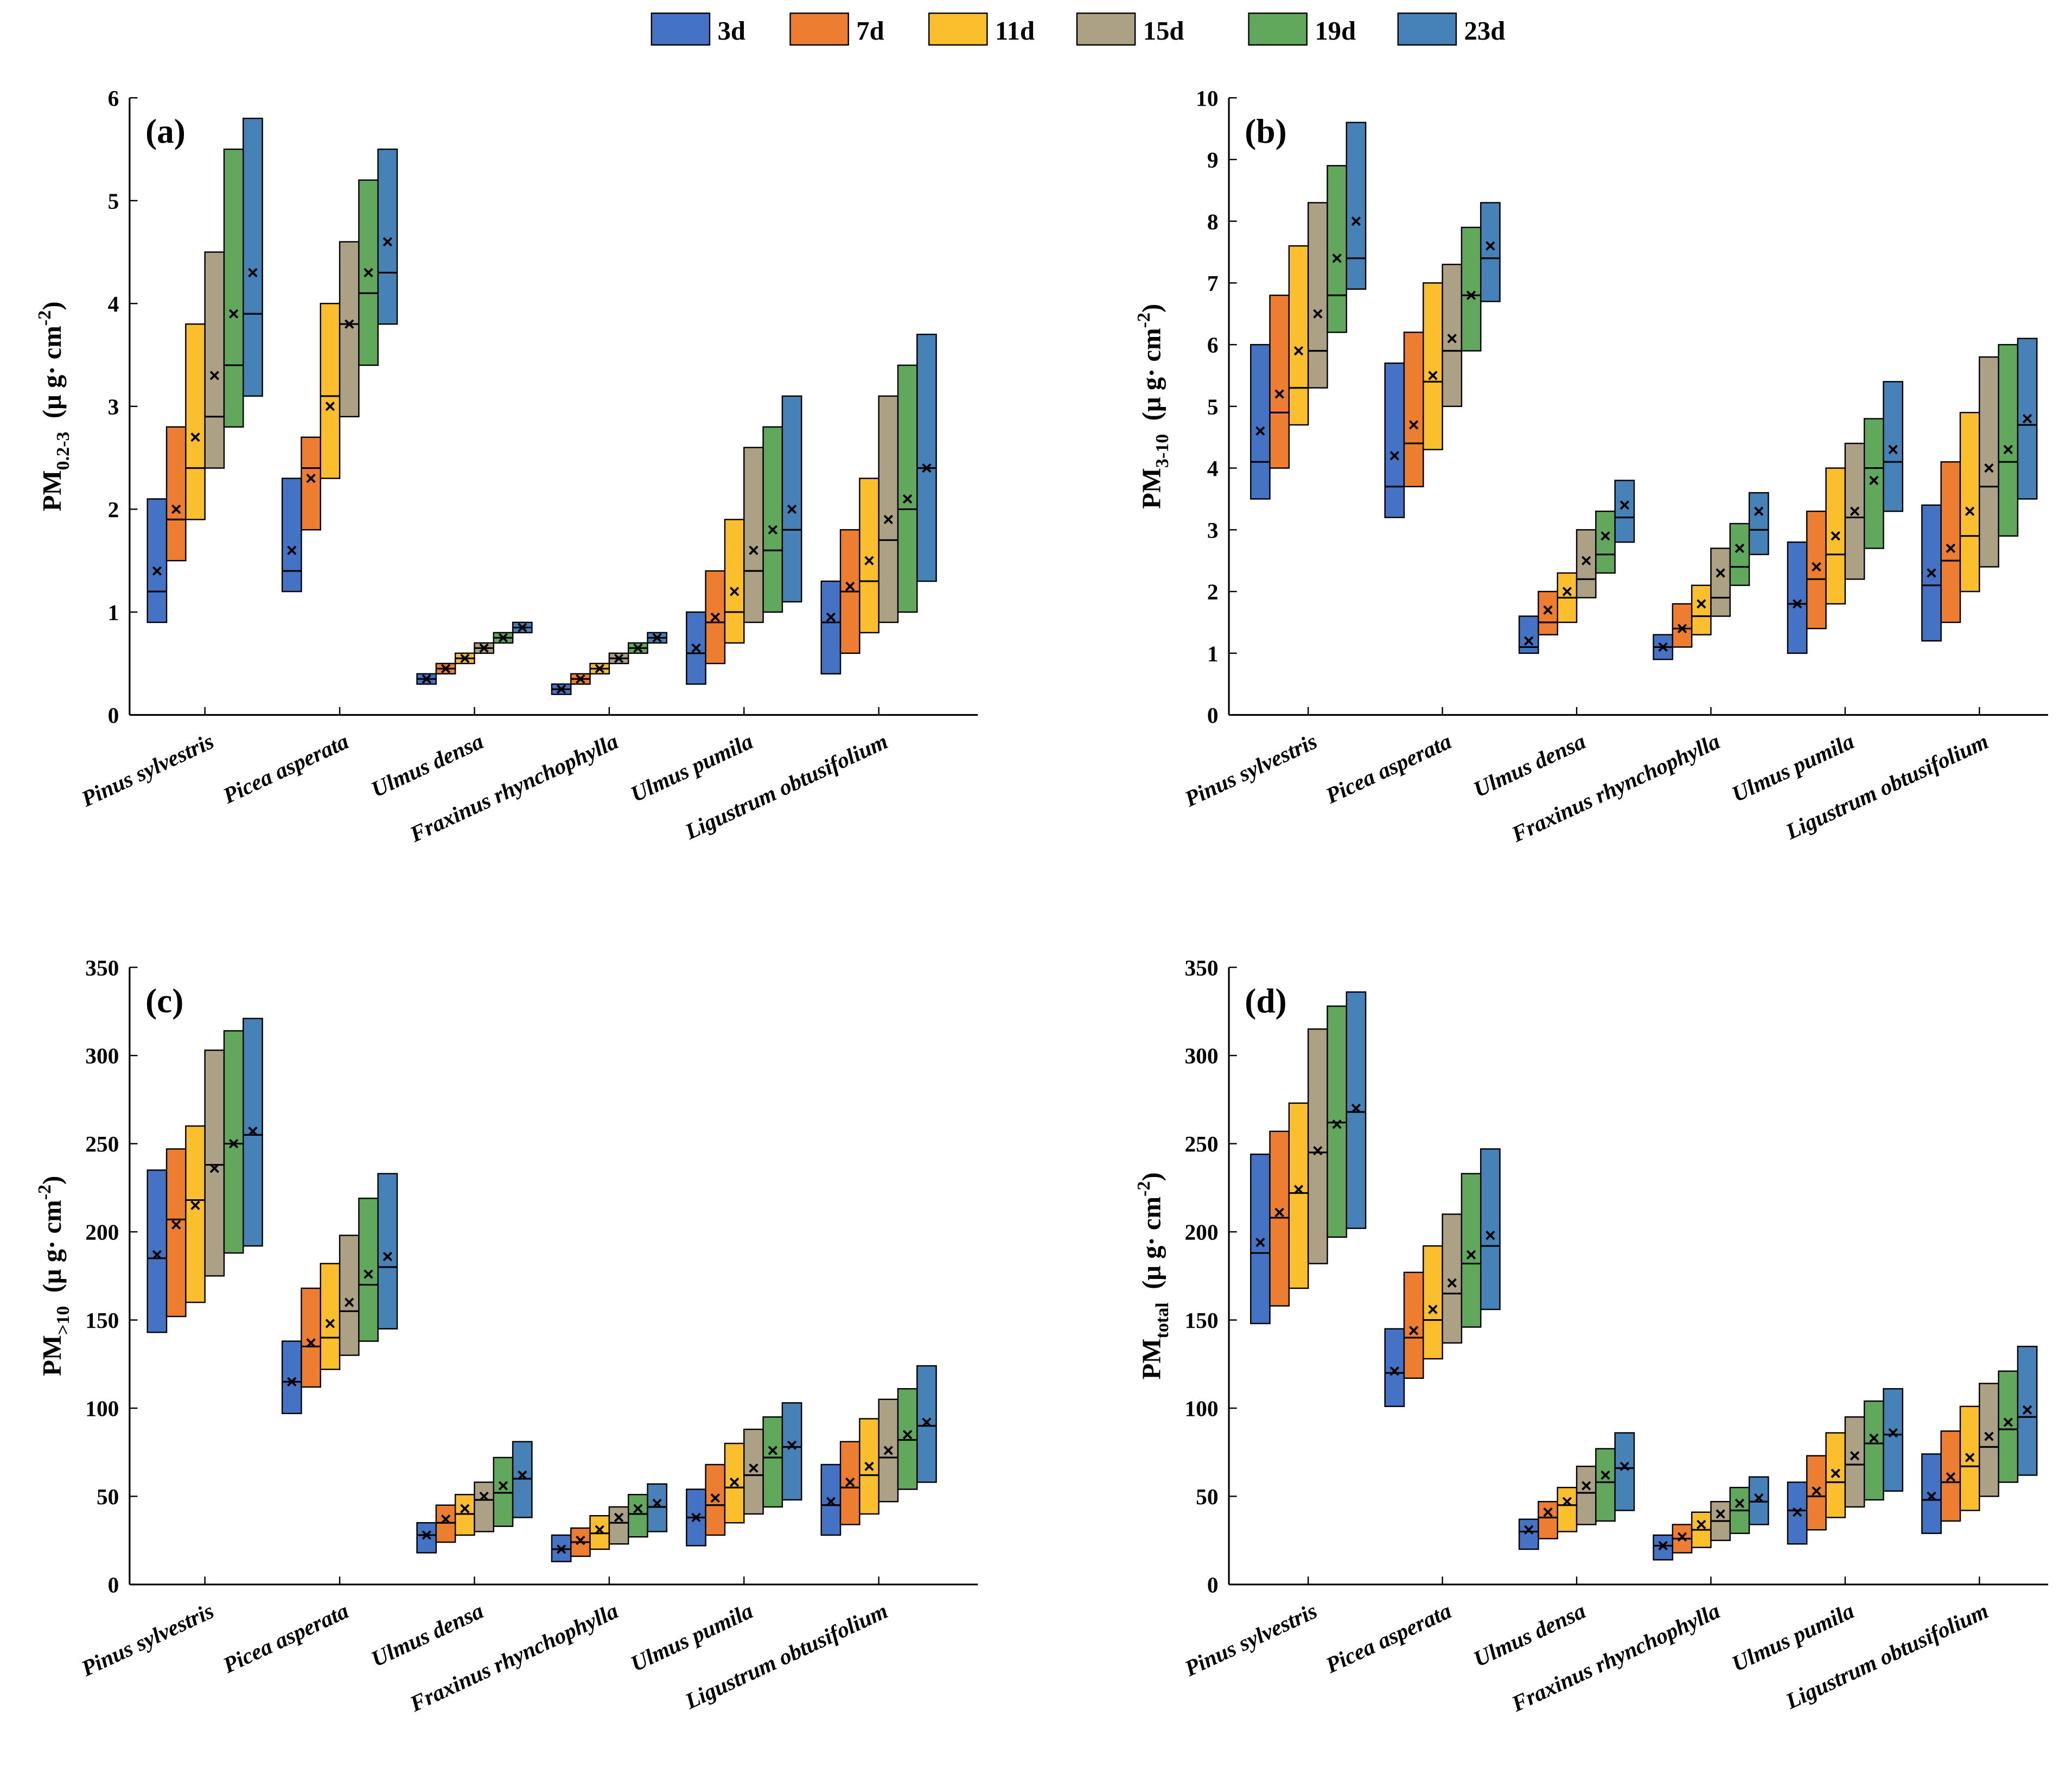  What do you see at coordinates (63, 1320) in the screenshot?
I see `y-label-sub: >10` at bounding box center [63, 1320].